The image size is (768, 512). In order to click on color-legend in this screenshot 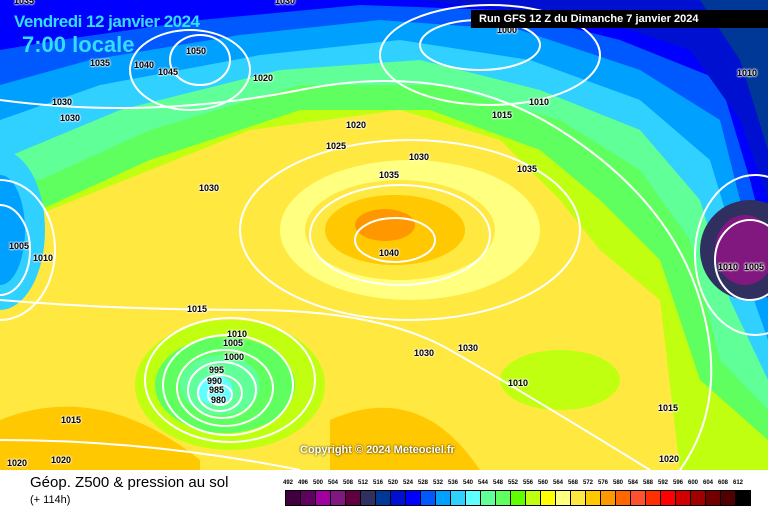, I will do `click(518, 498)`.